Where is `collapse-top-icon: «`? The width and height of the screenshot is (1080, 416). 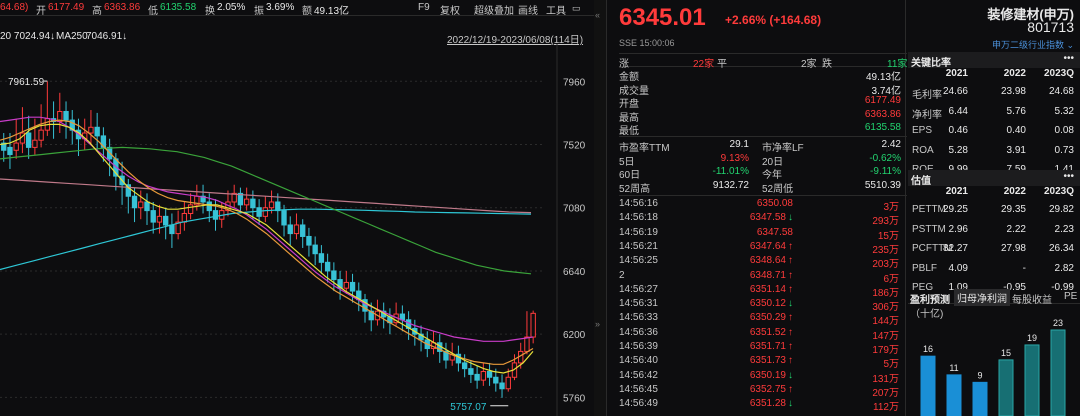 collapse-top-icon: « is located at coordinates (598, 15).